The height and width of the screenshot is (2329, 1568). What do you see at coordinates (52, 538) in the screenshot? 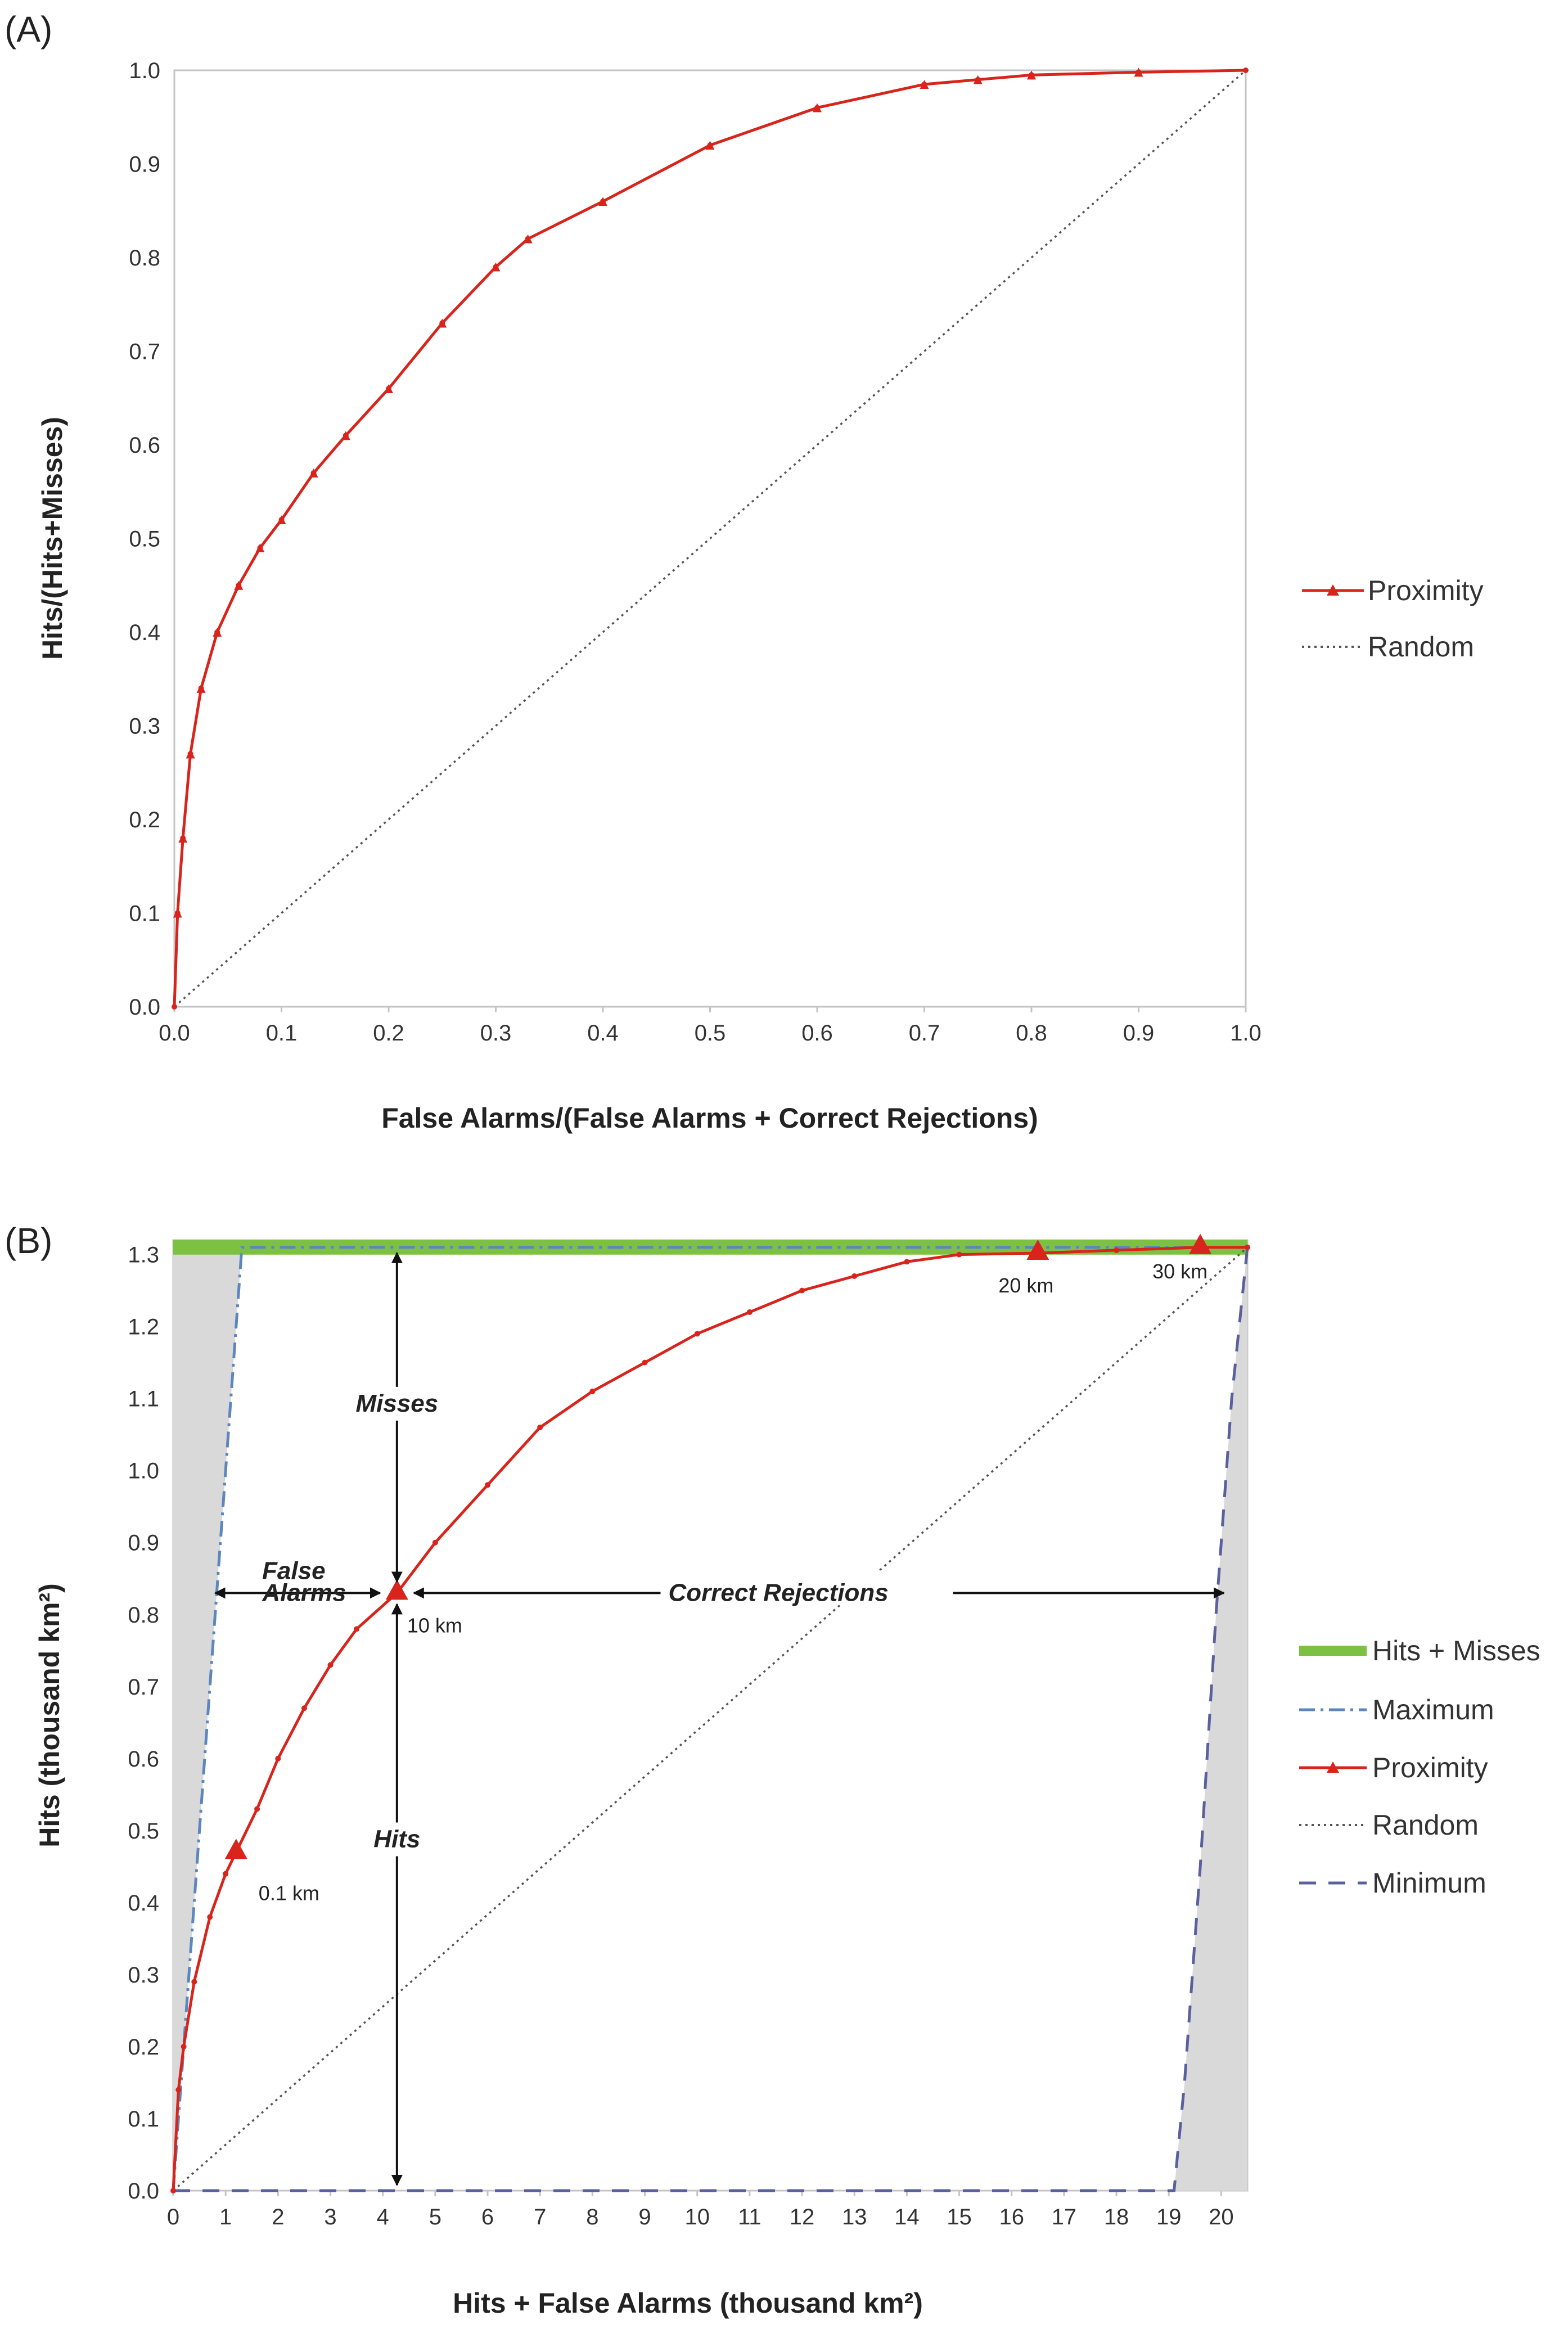
I see `panel-a-y-axis-label: Hits/(Hits+Misses)` at bounding box center [52, 538].